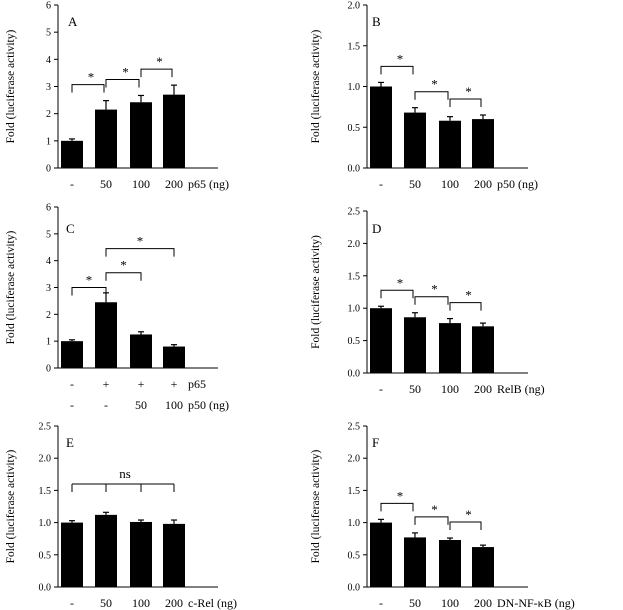  I want to click on panel-letter: B, so click(376, 21).